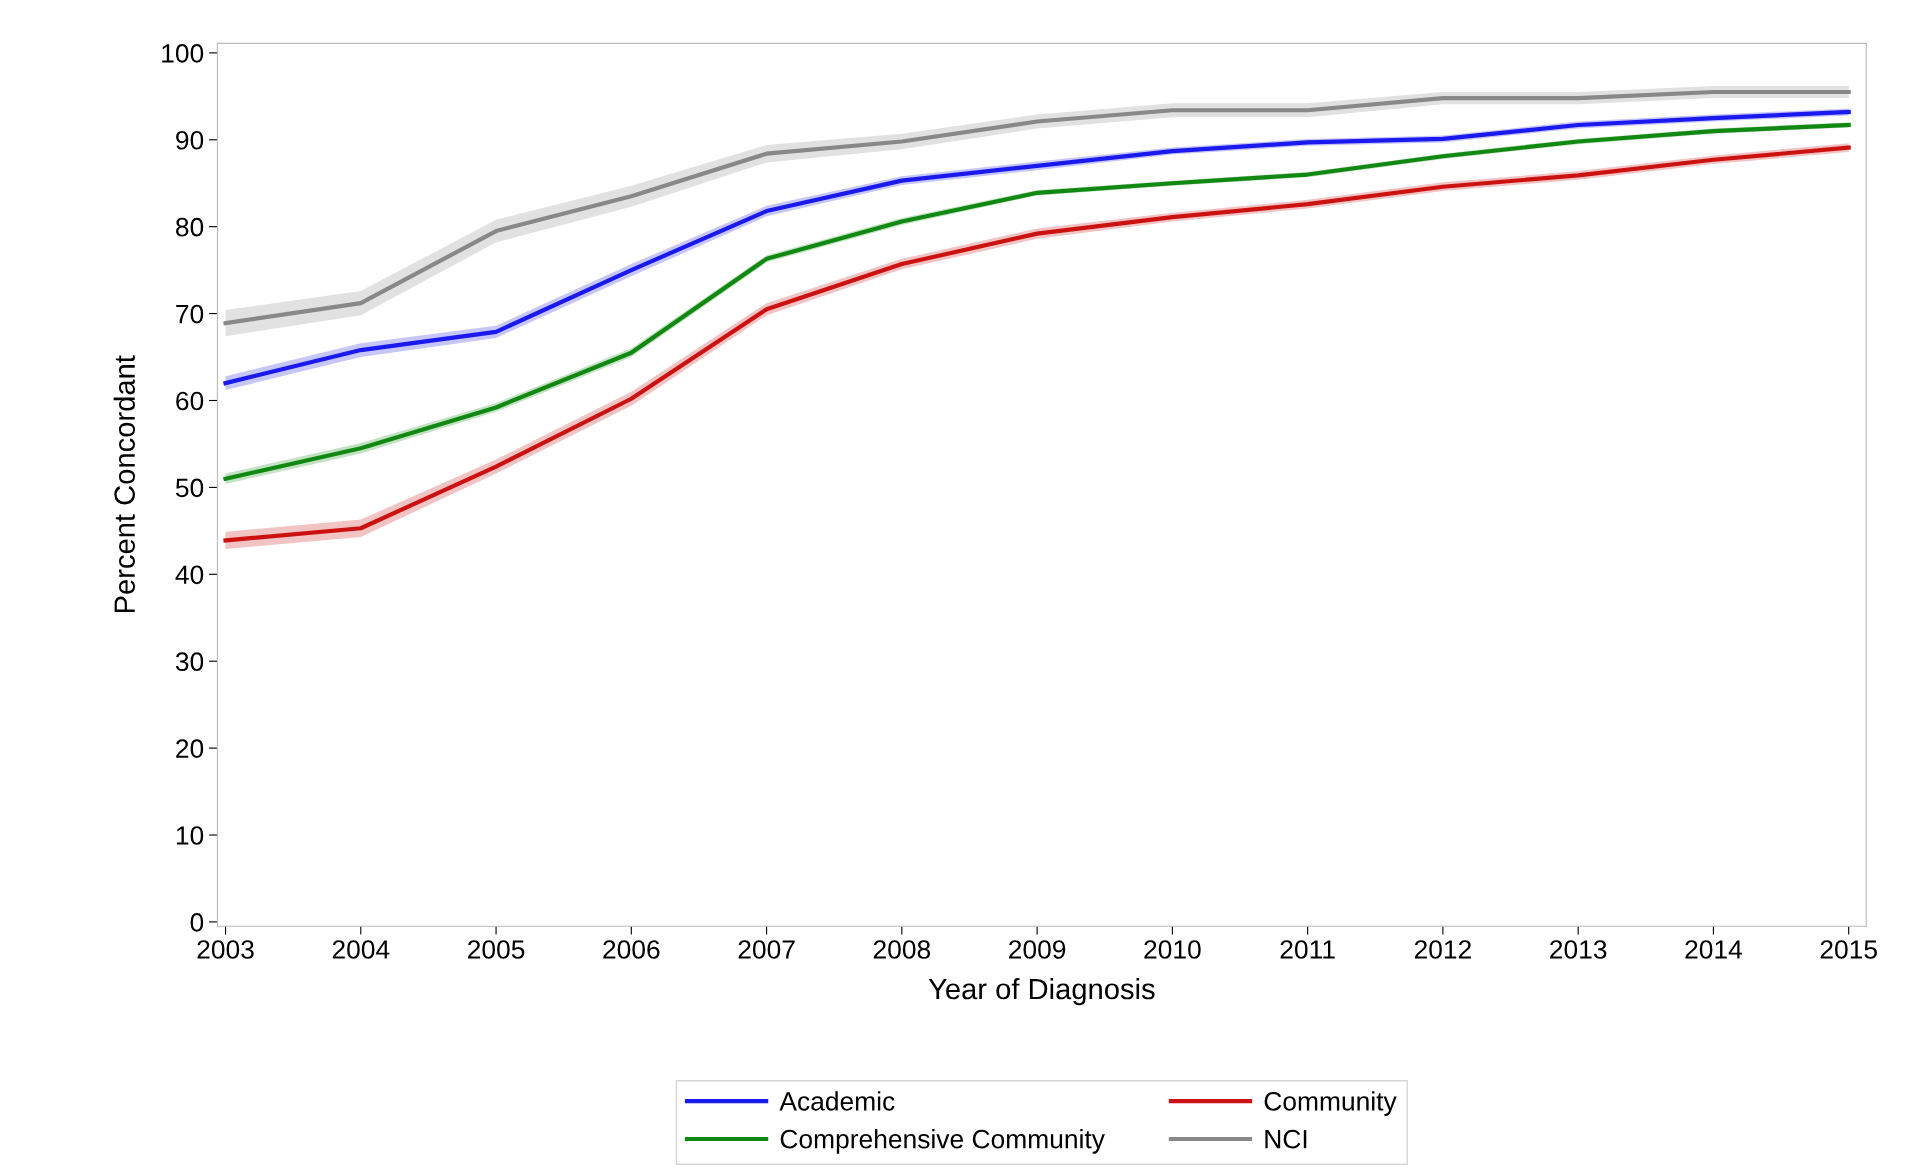 Image resolution: width=1924 pixels, height=1171 pixels. Describe the element at coordinates (1848, 949) in the screenshot. I see `x-tick-label: 2015` at that location.